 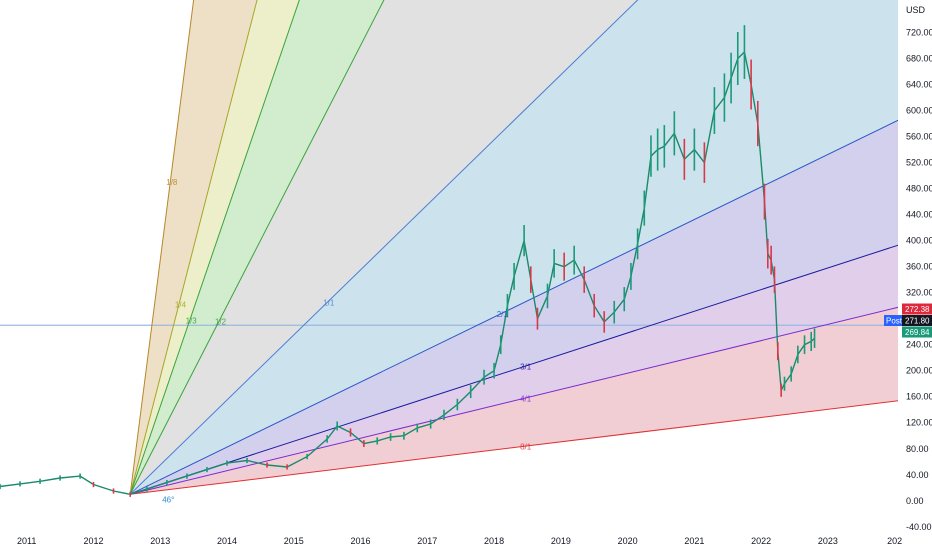 What do you see at coordinates (919, 189) in the screenshot?
I see `price-tick-label: 480.00` at bounding box center [919, 189].